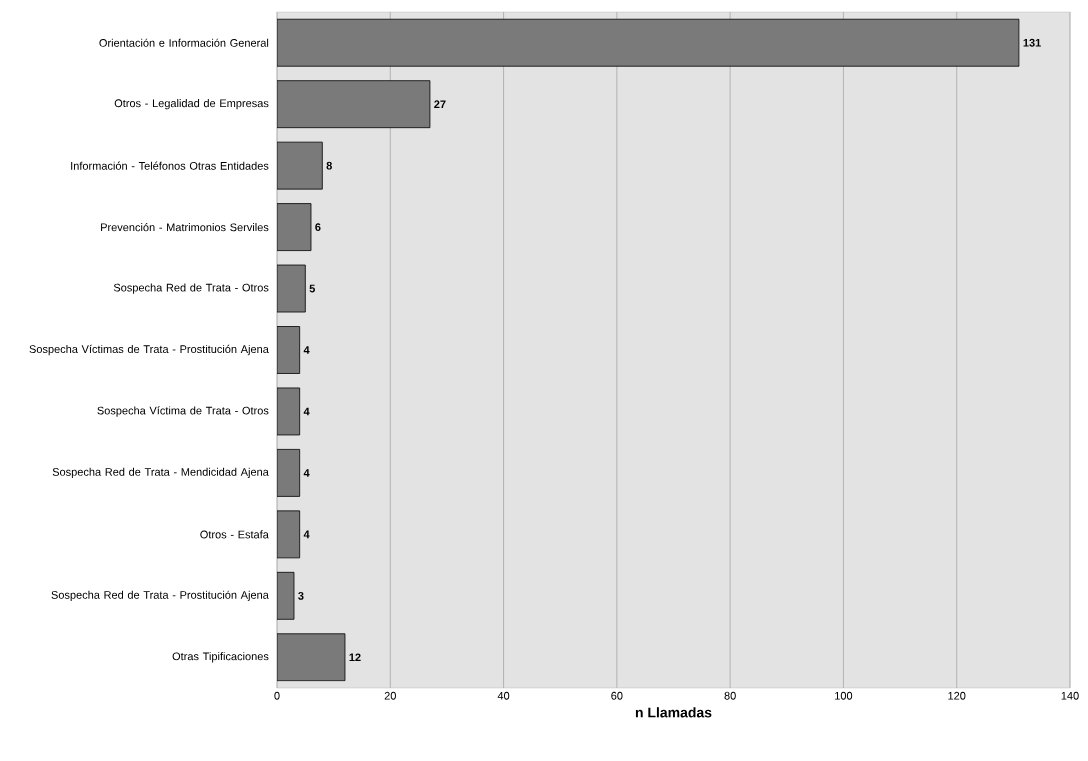 The image size is (1088, 761). What do you see at coordinates (329, 165) in the screenshot?
I see `data-label: 8` at bounding box center [329, 165].